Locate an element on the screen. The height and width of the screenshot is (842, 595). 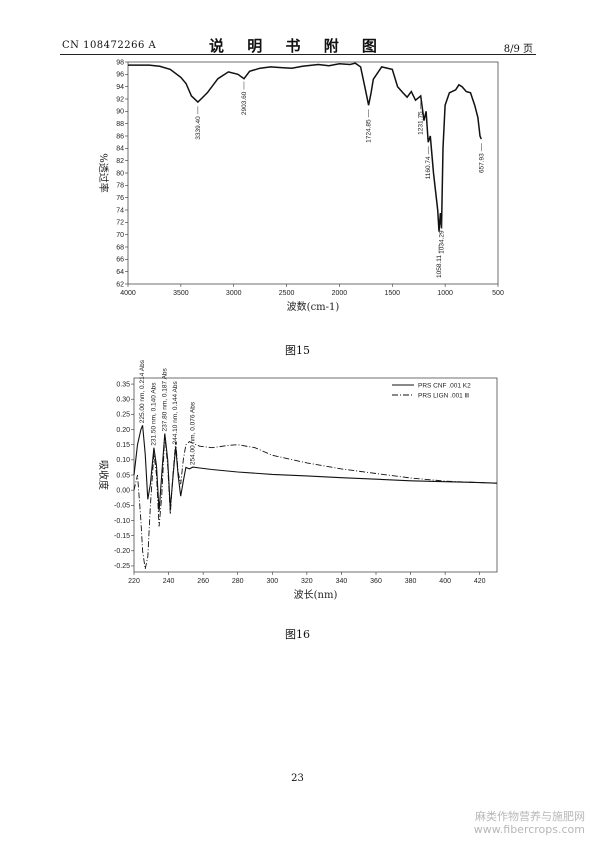
peak-label: 244.10 nm, 0.144 Abs is located at coordinates (175, 413).